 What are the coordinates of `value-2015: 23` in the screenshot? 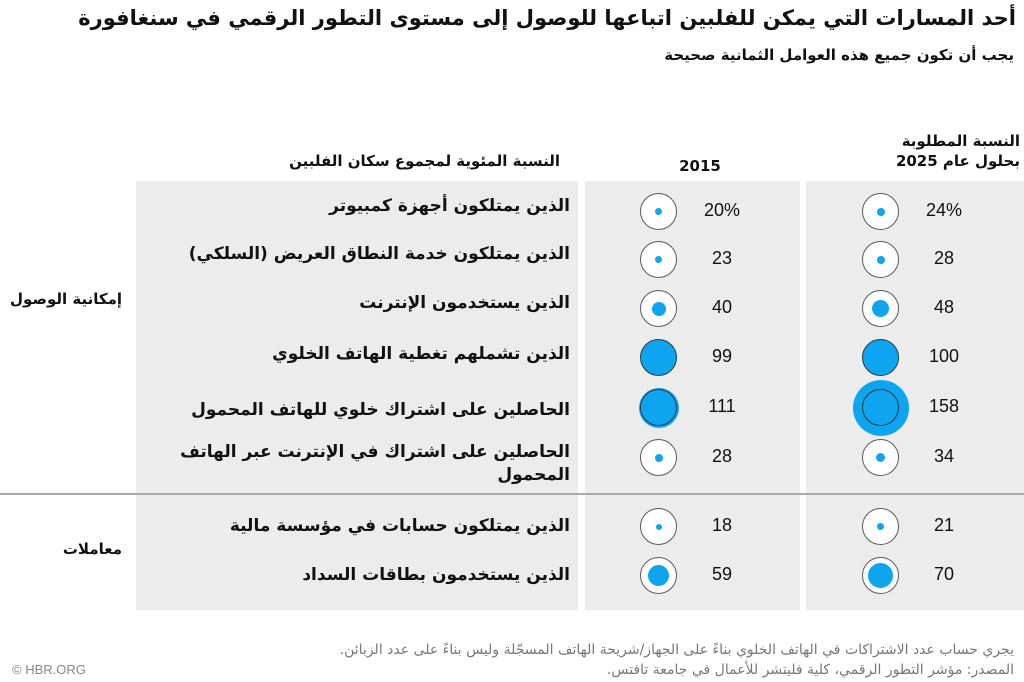 It's located at (722, 258).